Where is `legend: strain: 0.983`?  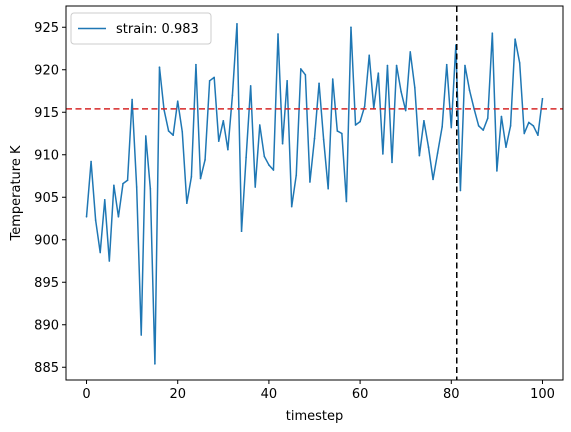
legend: strain: 0.983 is located at coordinates (141, 28).